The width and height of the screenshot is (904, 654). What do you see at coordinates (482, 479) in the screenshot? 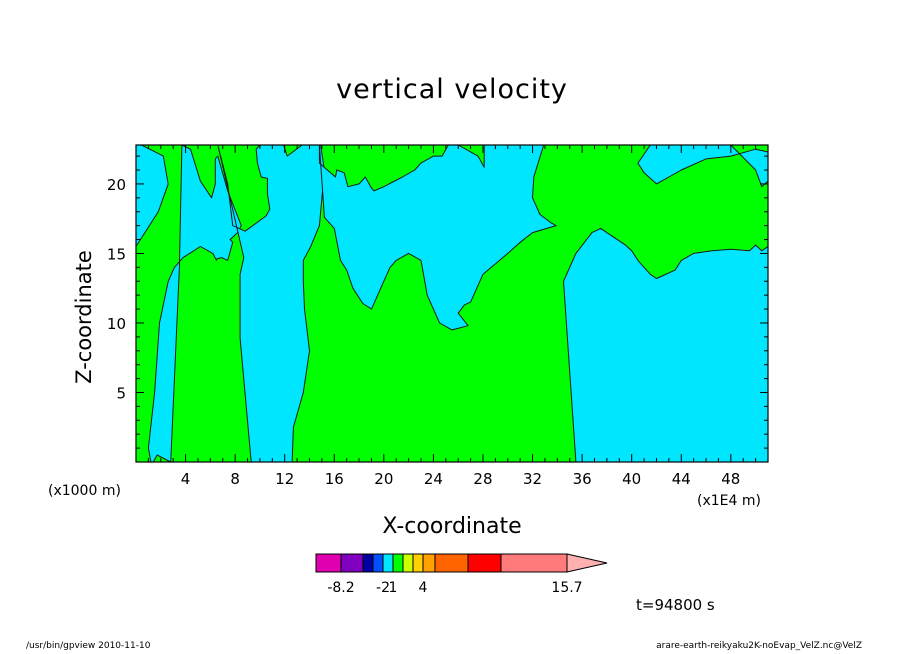
I see `x-tick-label: 28` at bounding box center [482, 479].